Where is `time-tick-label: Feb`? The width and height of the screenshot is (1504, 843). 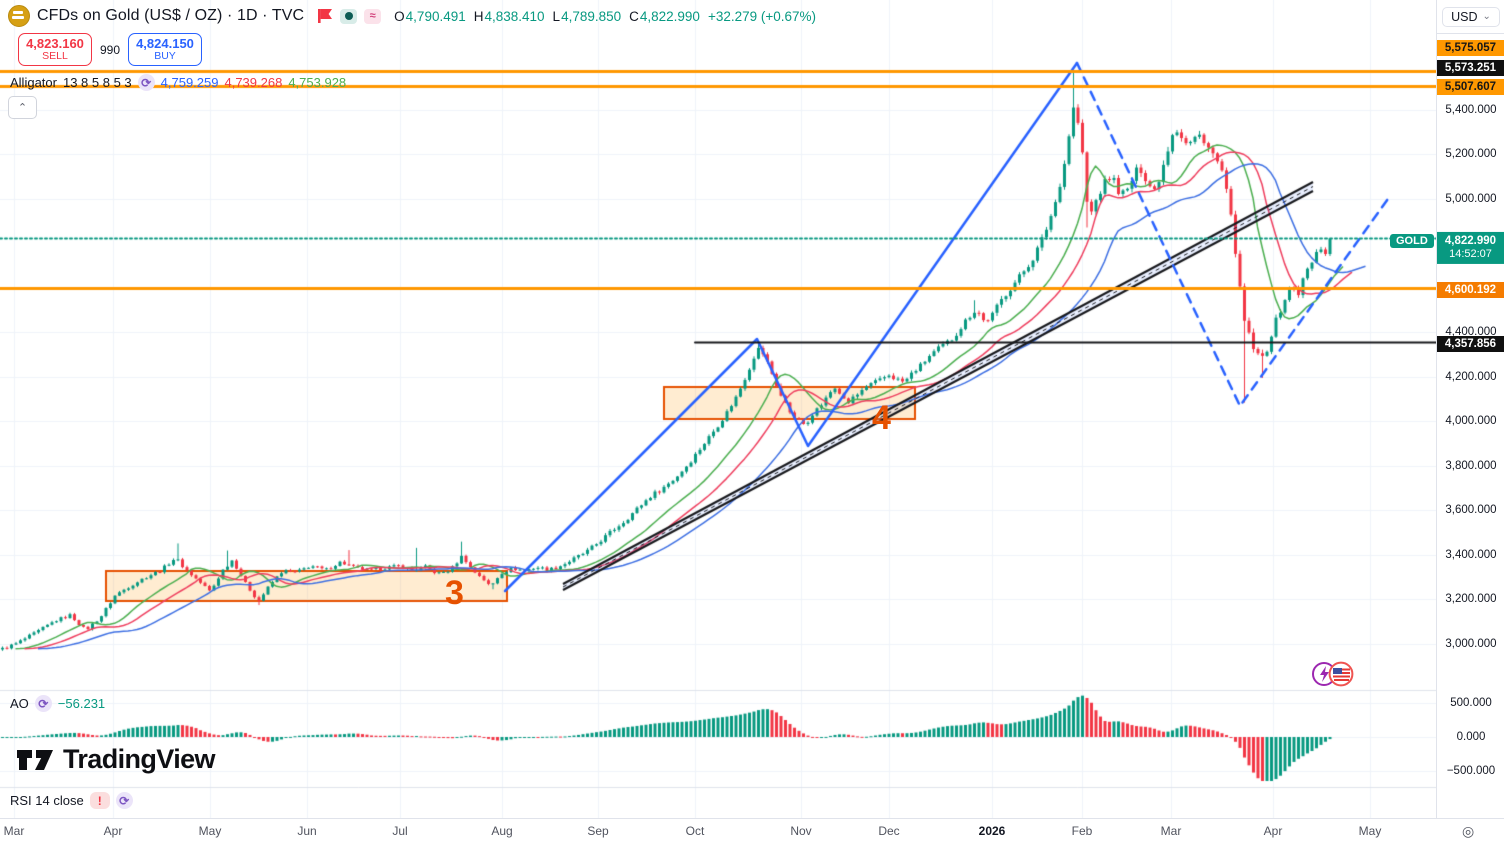
time-tick-label: Feb is located at coordinates (1082, 831).